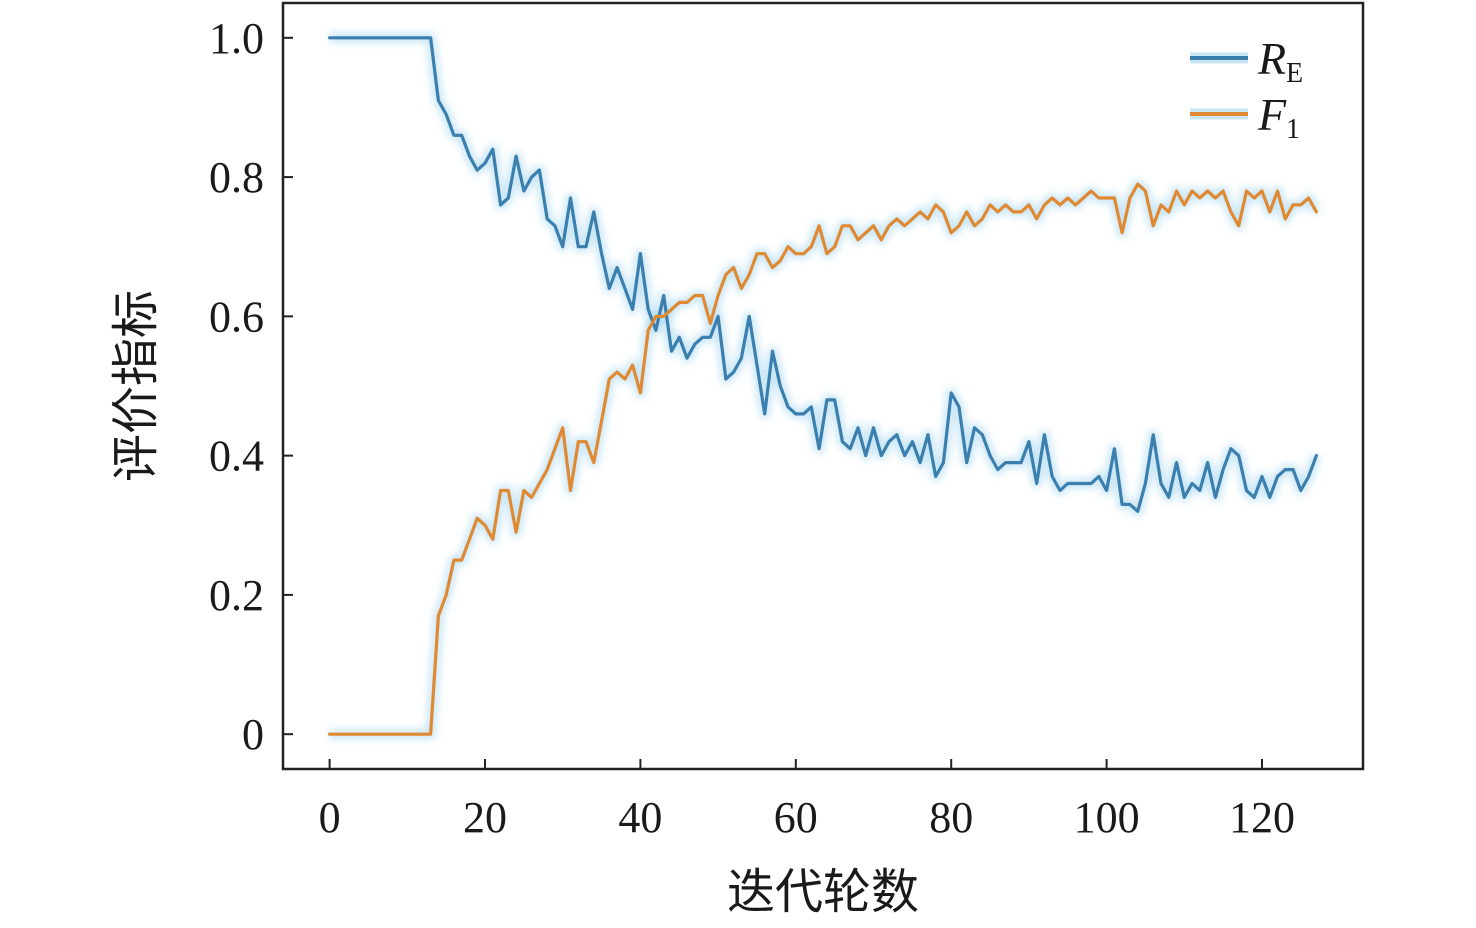  Describe the element at coordinates (1294, 73) in the screenshot. I see `legend-label-subscript: E` at that location.